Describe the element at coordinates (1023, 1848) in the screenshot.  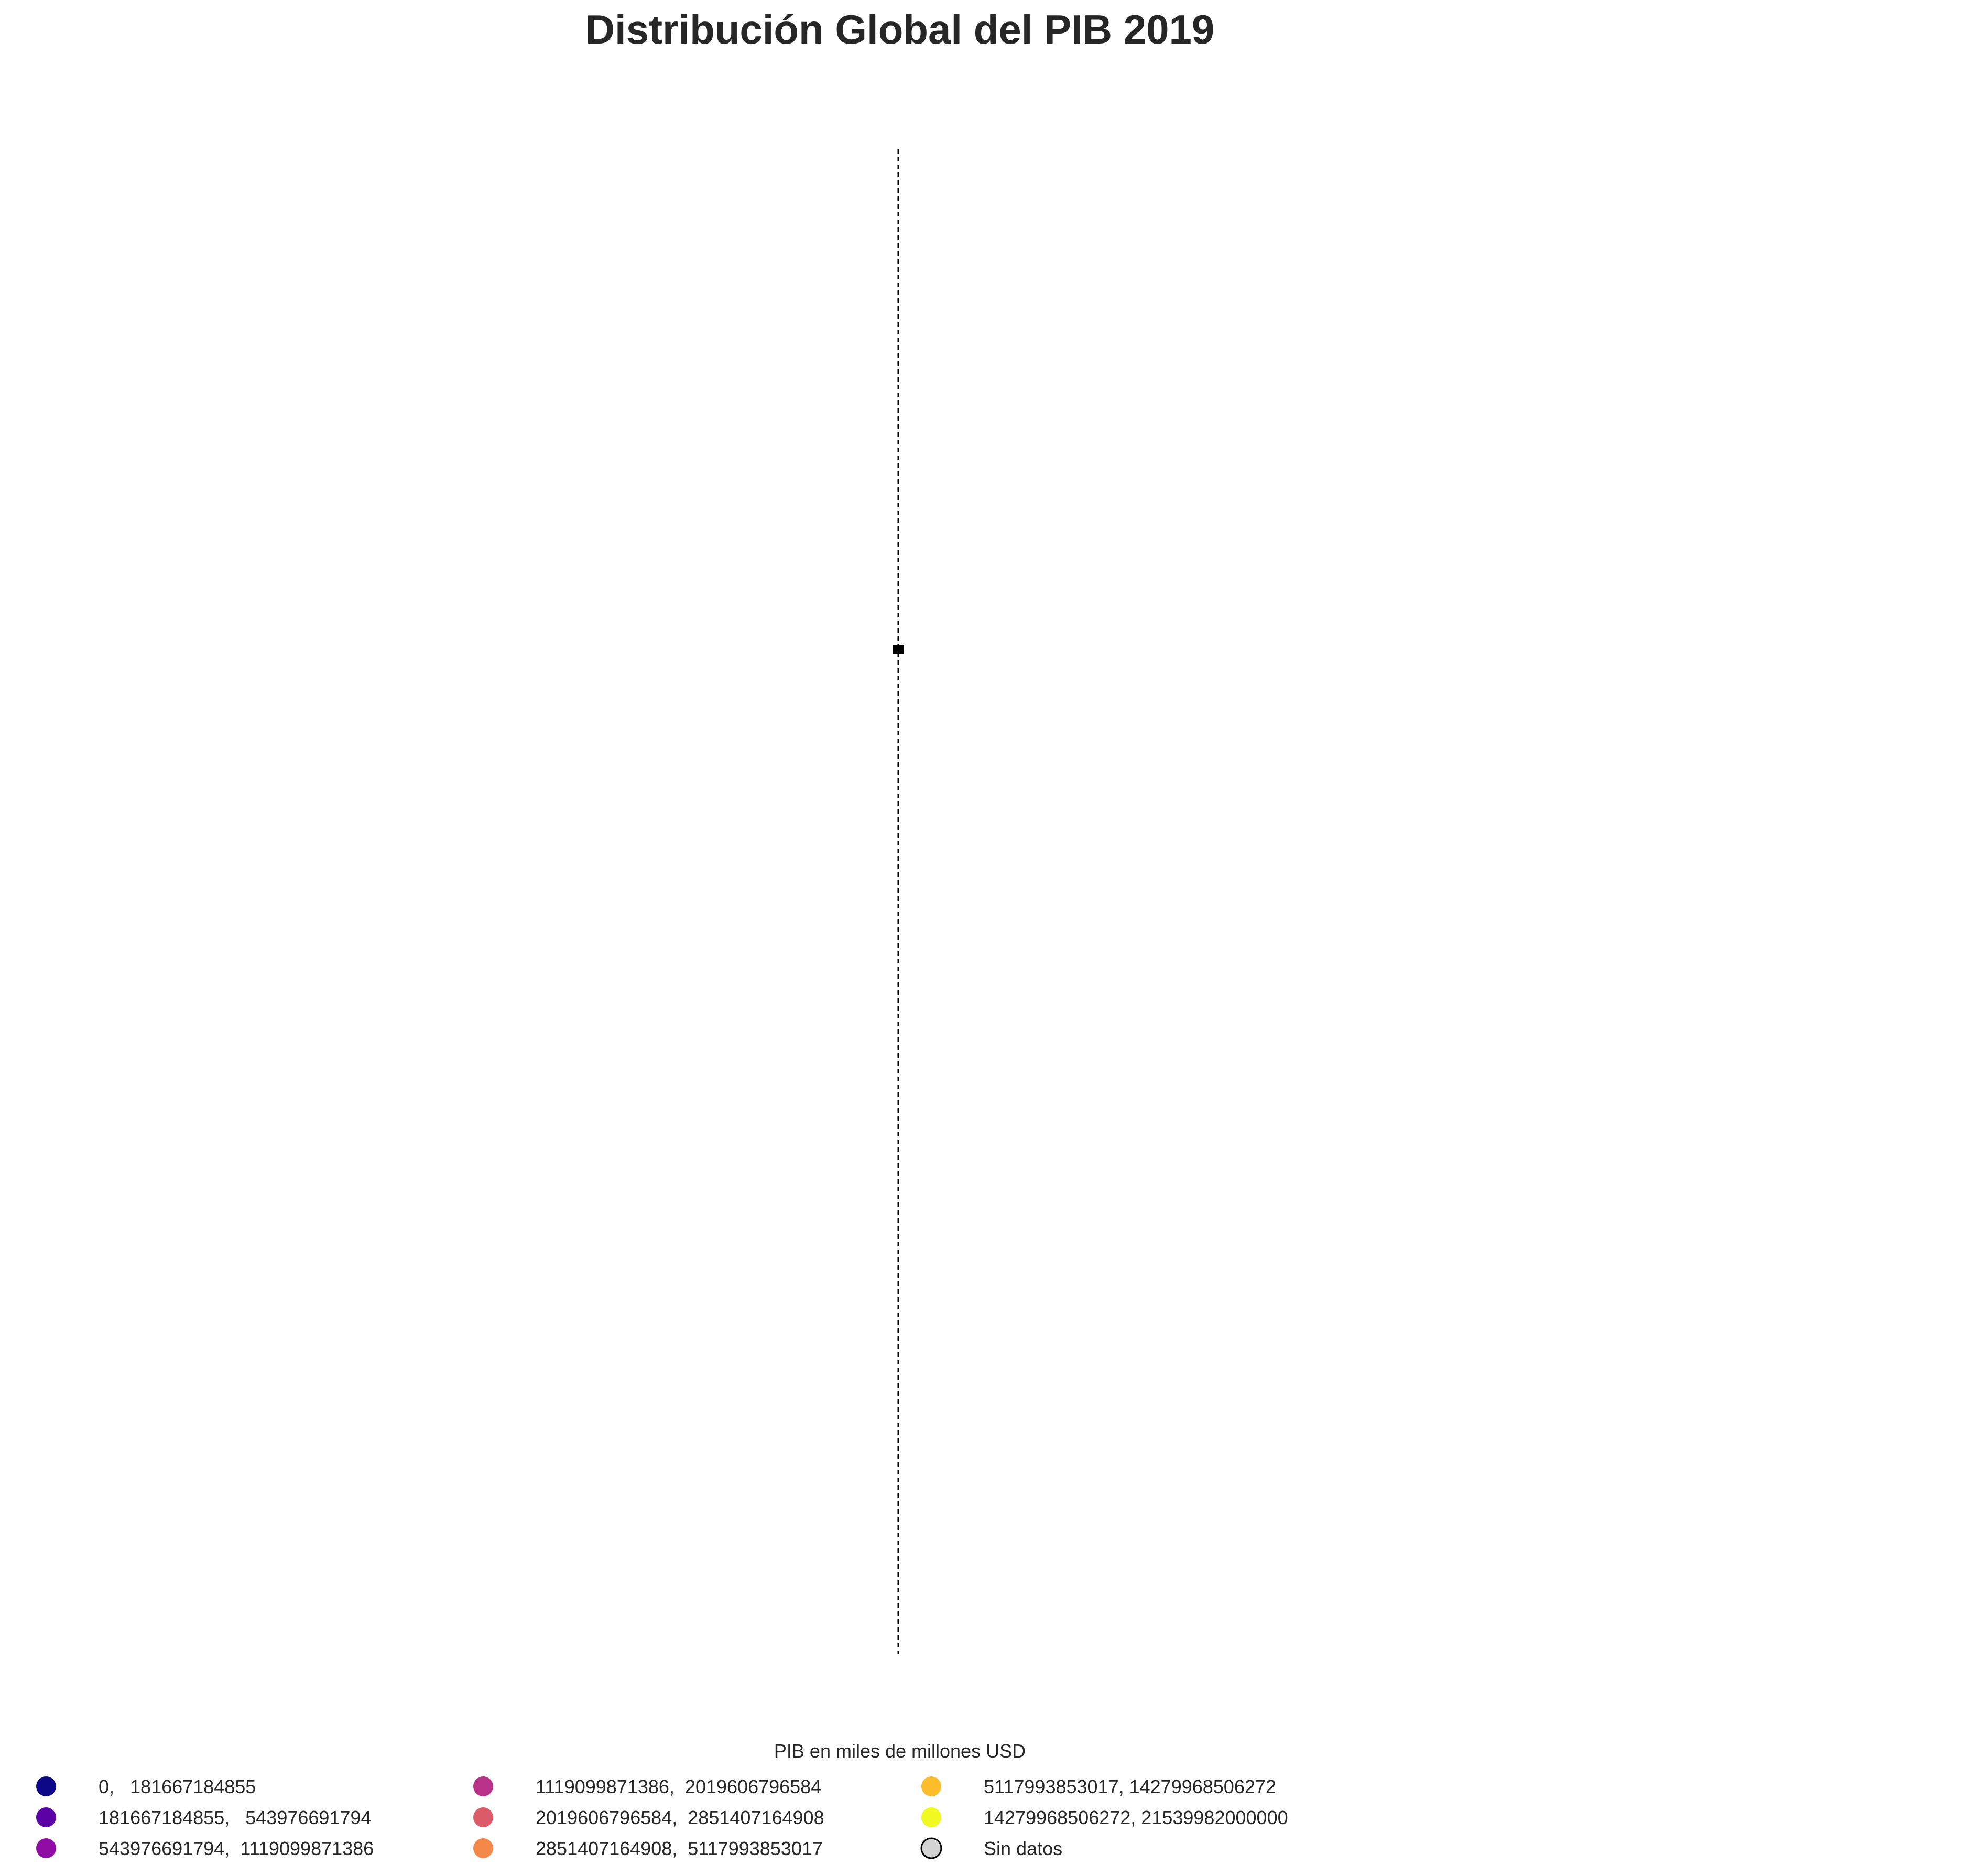
I see `legend-label: Sin datos` at that location.